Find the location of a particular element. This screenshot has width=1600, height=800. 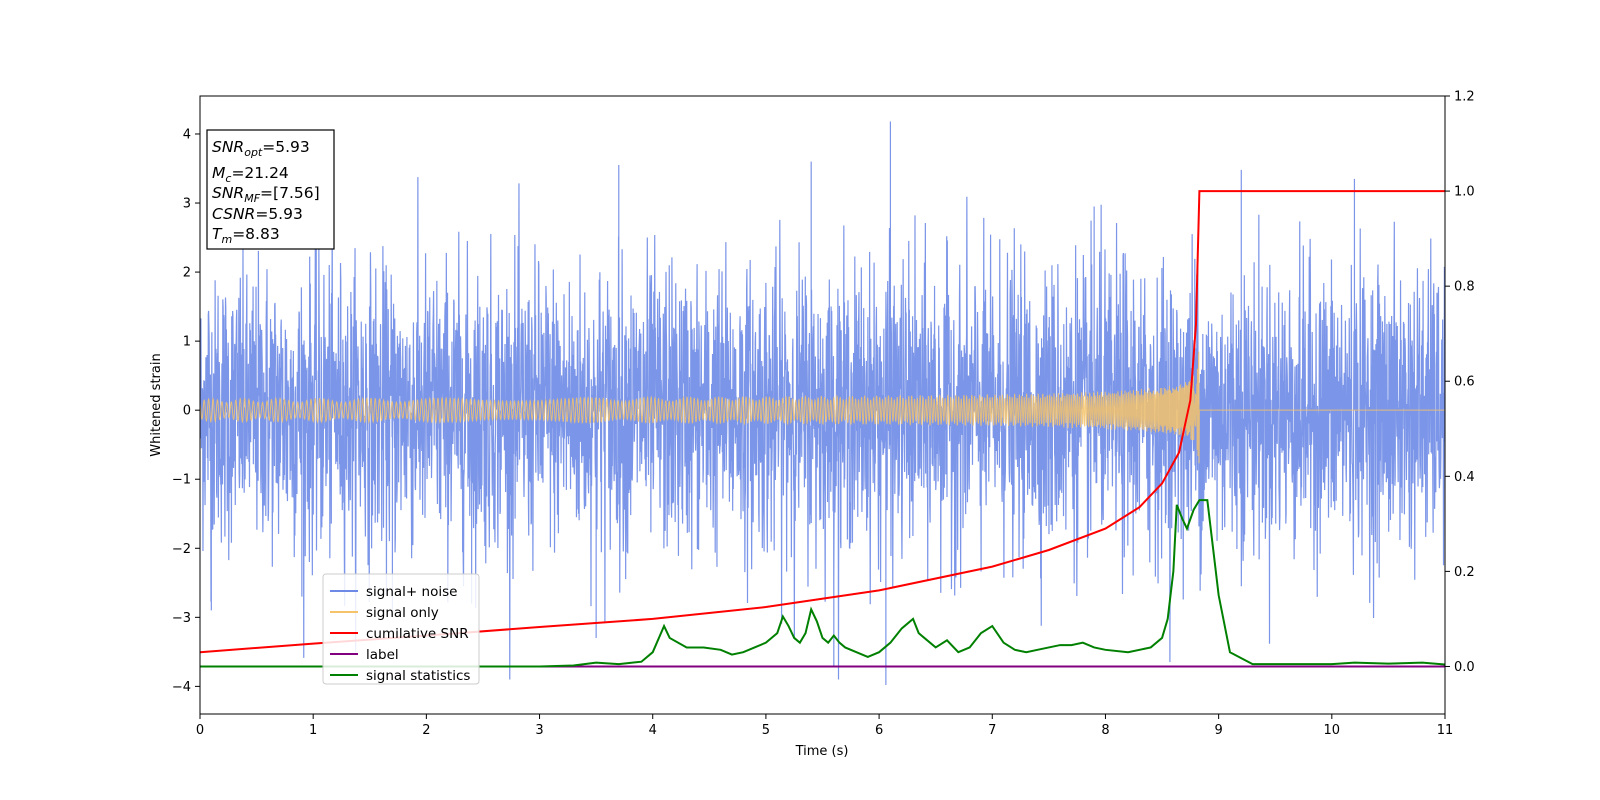

stats-box-frame is located at coordinates (270, 189).